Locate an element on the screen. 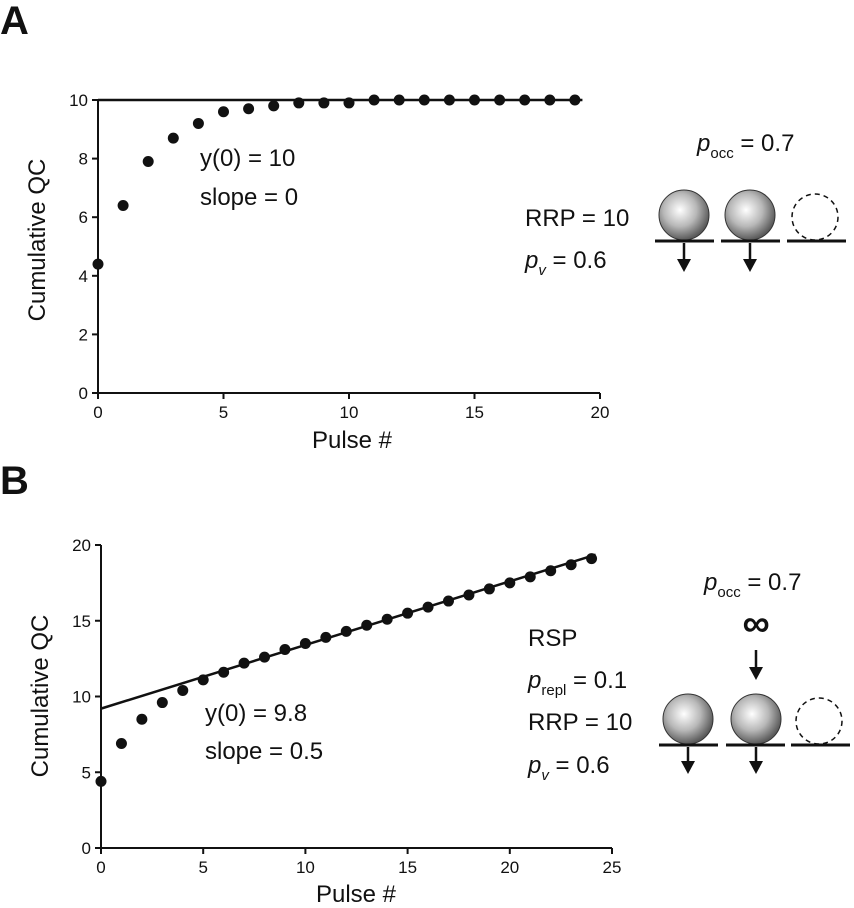 Image resolution: width=854 pixels, height=908 pixels. panel-b-intercept-annotation: y(0) = 9.8 is located at coordinates (256, 713).